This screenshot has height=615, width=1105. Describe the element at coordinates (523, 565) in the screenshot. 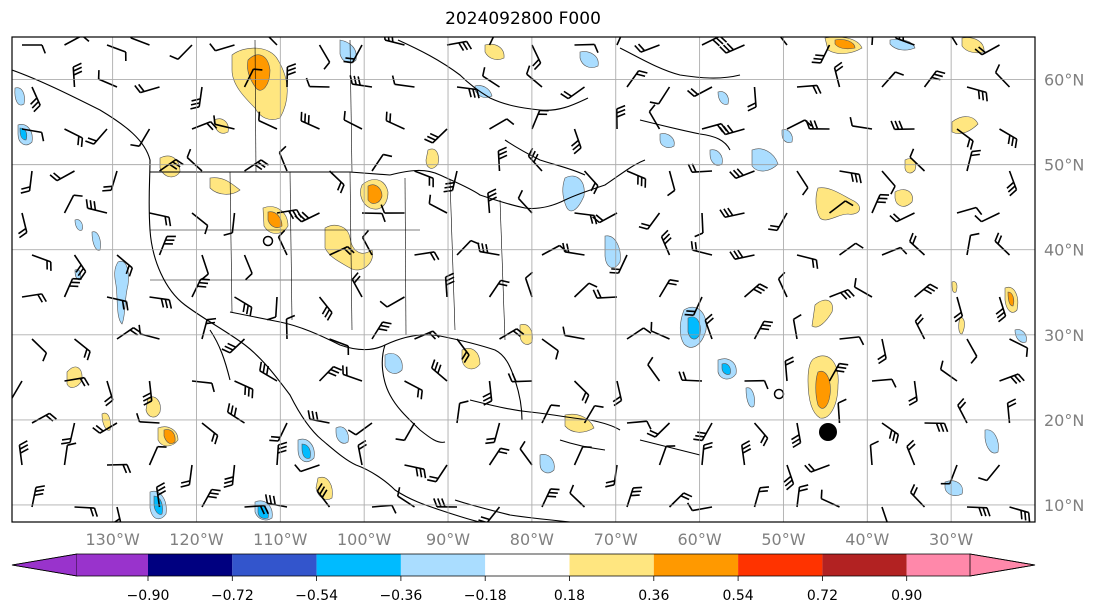

I see `colorbar-outline` at that location.